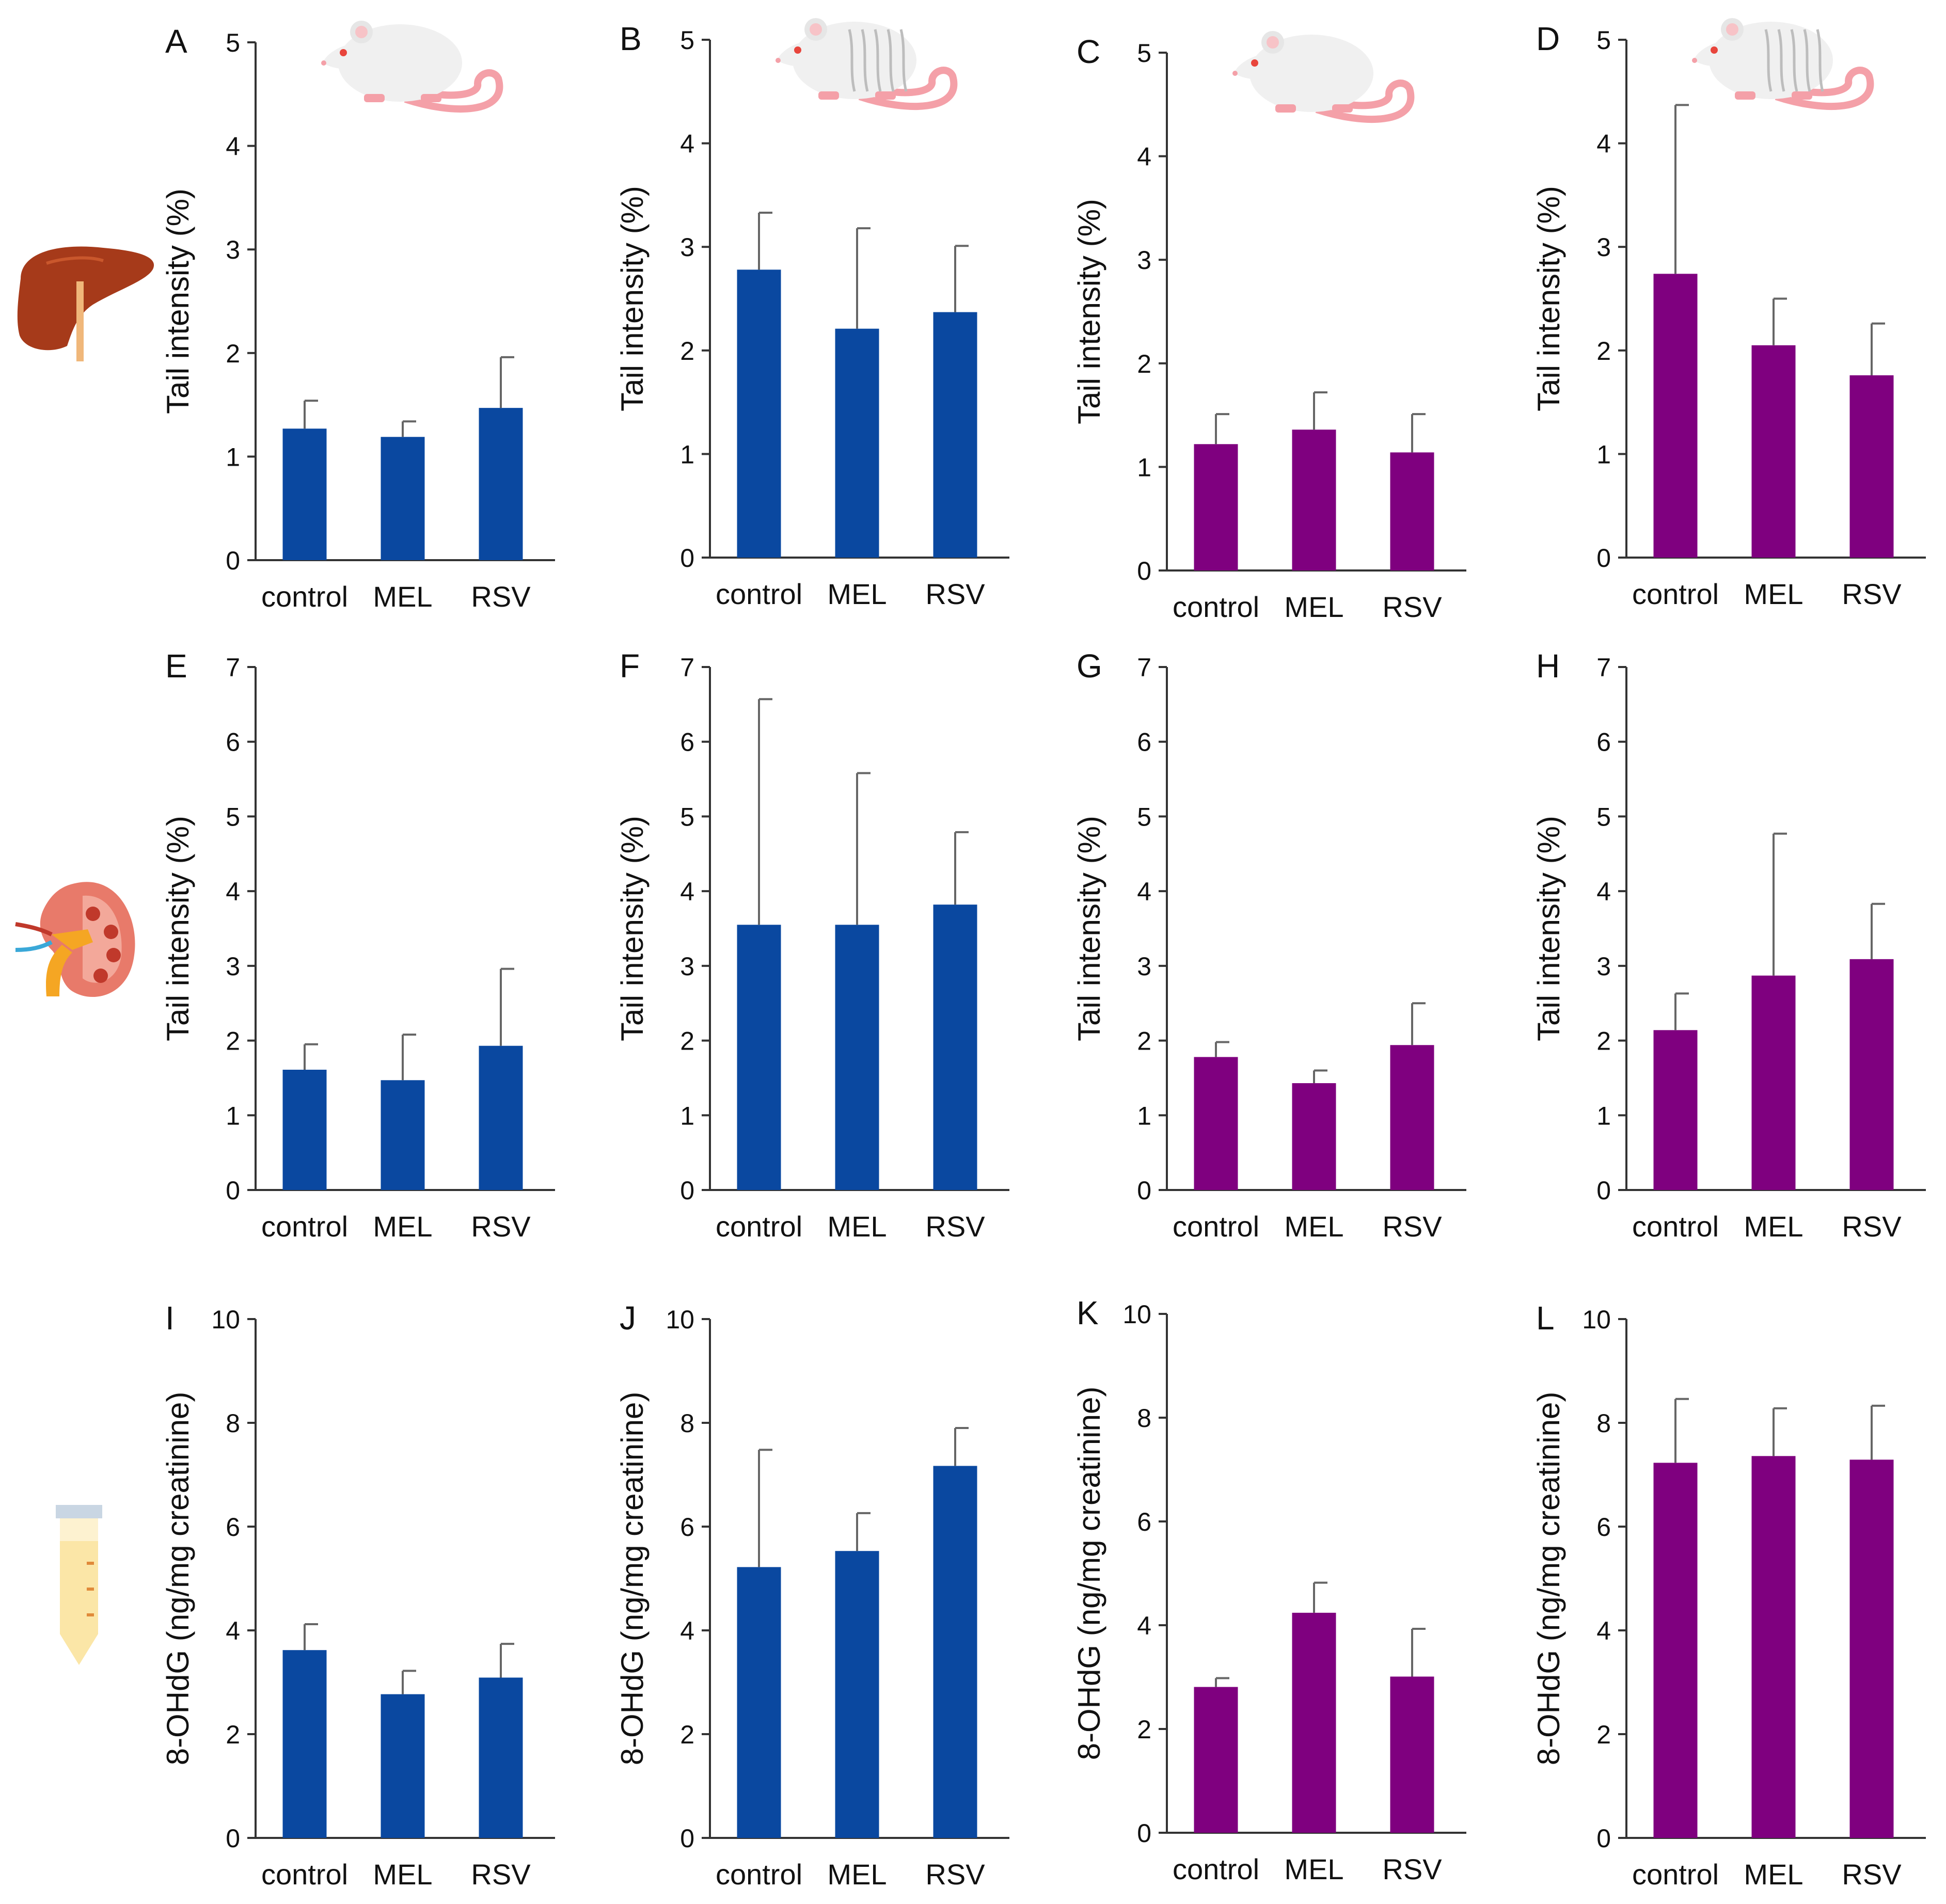 The image size is (1946, 1904). Describe the element at coordinates (85, 304) in the screenshot. I see `liver-icon` at that location.